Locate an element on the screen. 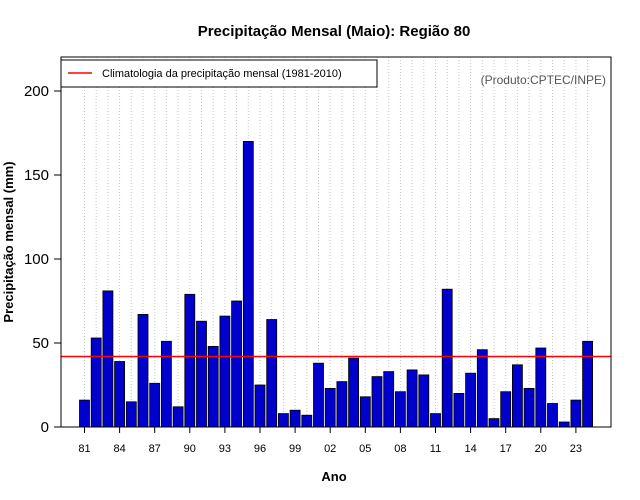  x-tick-label: 90 is located at coordinates (190, 449).